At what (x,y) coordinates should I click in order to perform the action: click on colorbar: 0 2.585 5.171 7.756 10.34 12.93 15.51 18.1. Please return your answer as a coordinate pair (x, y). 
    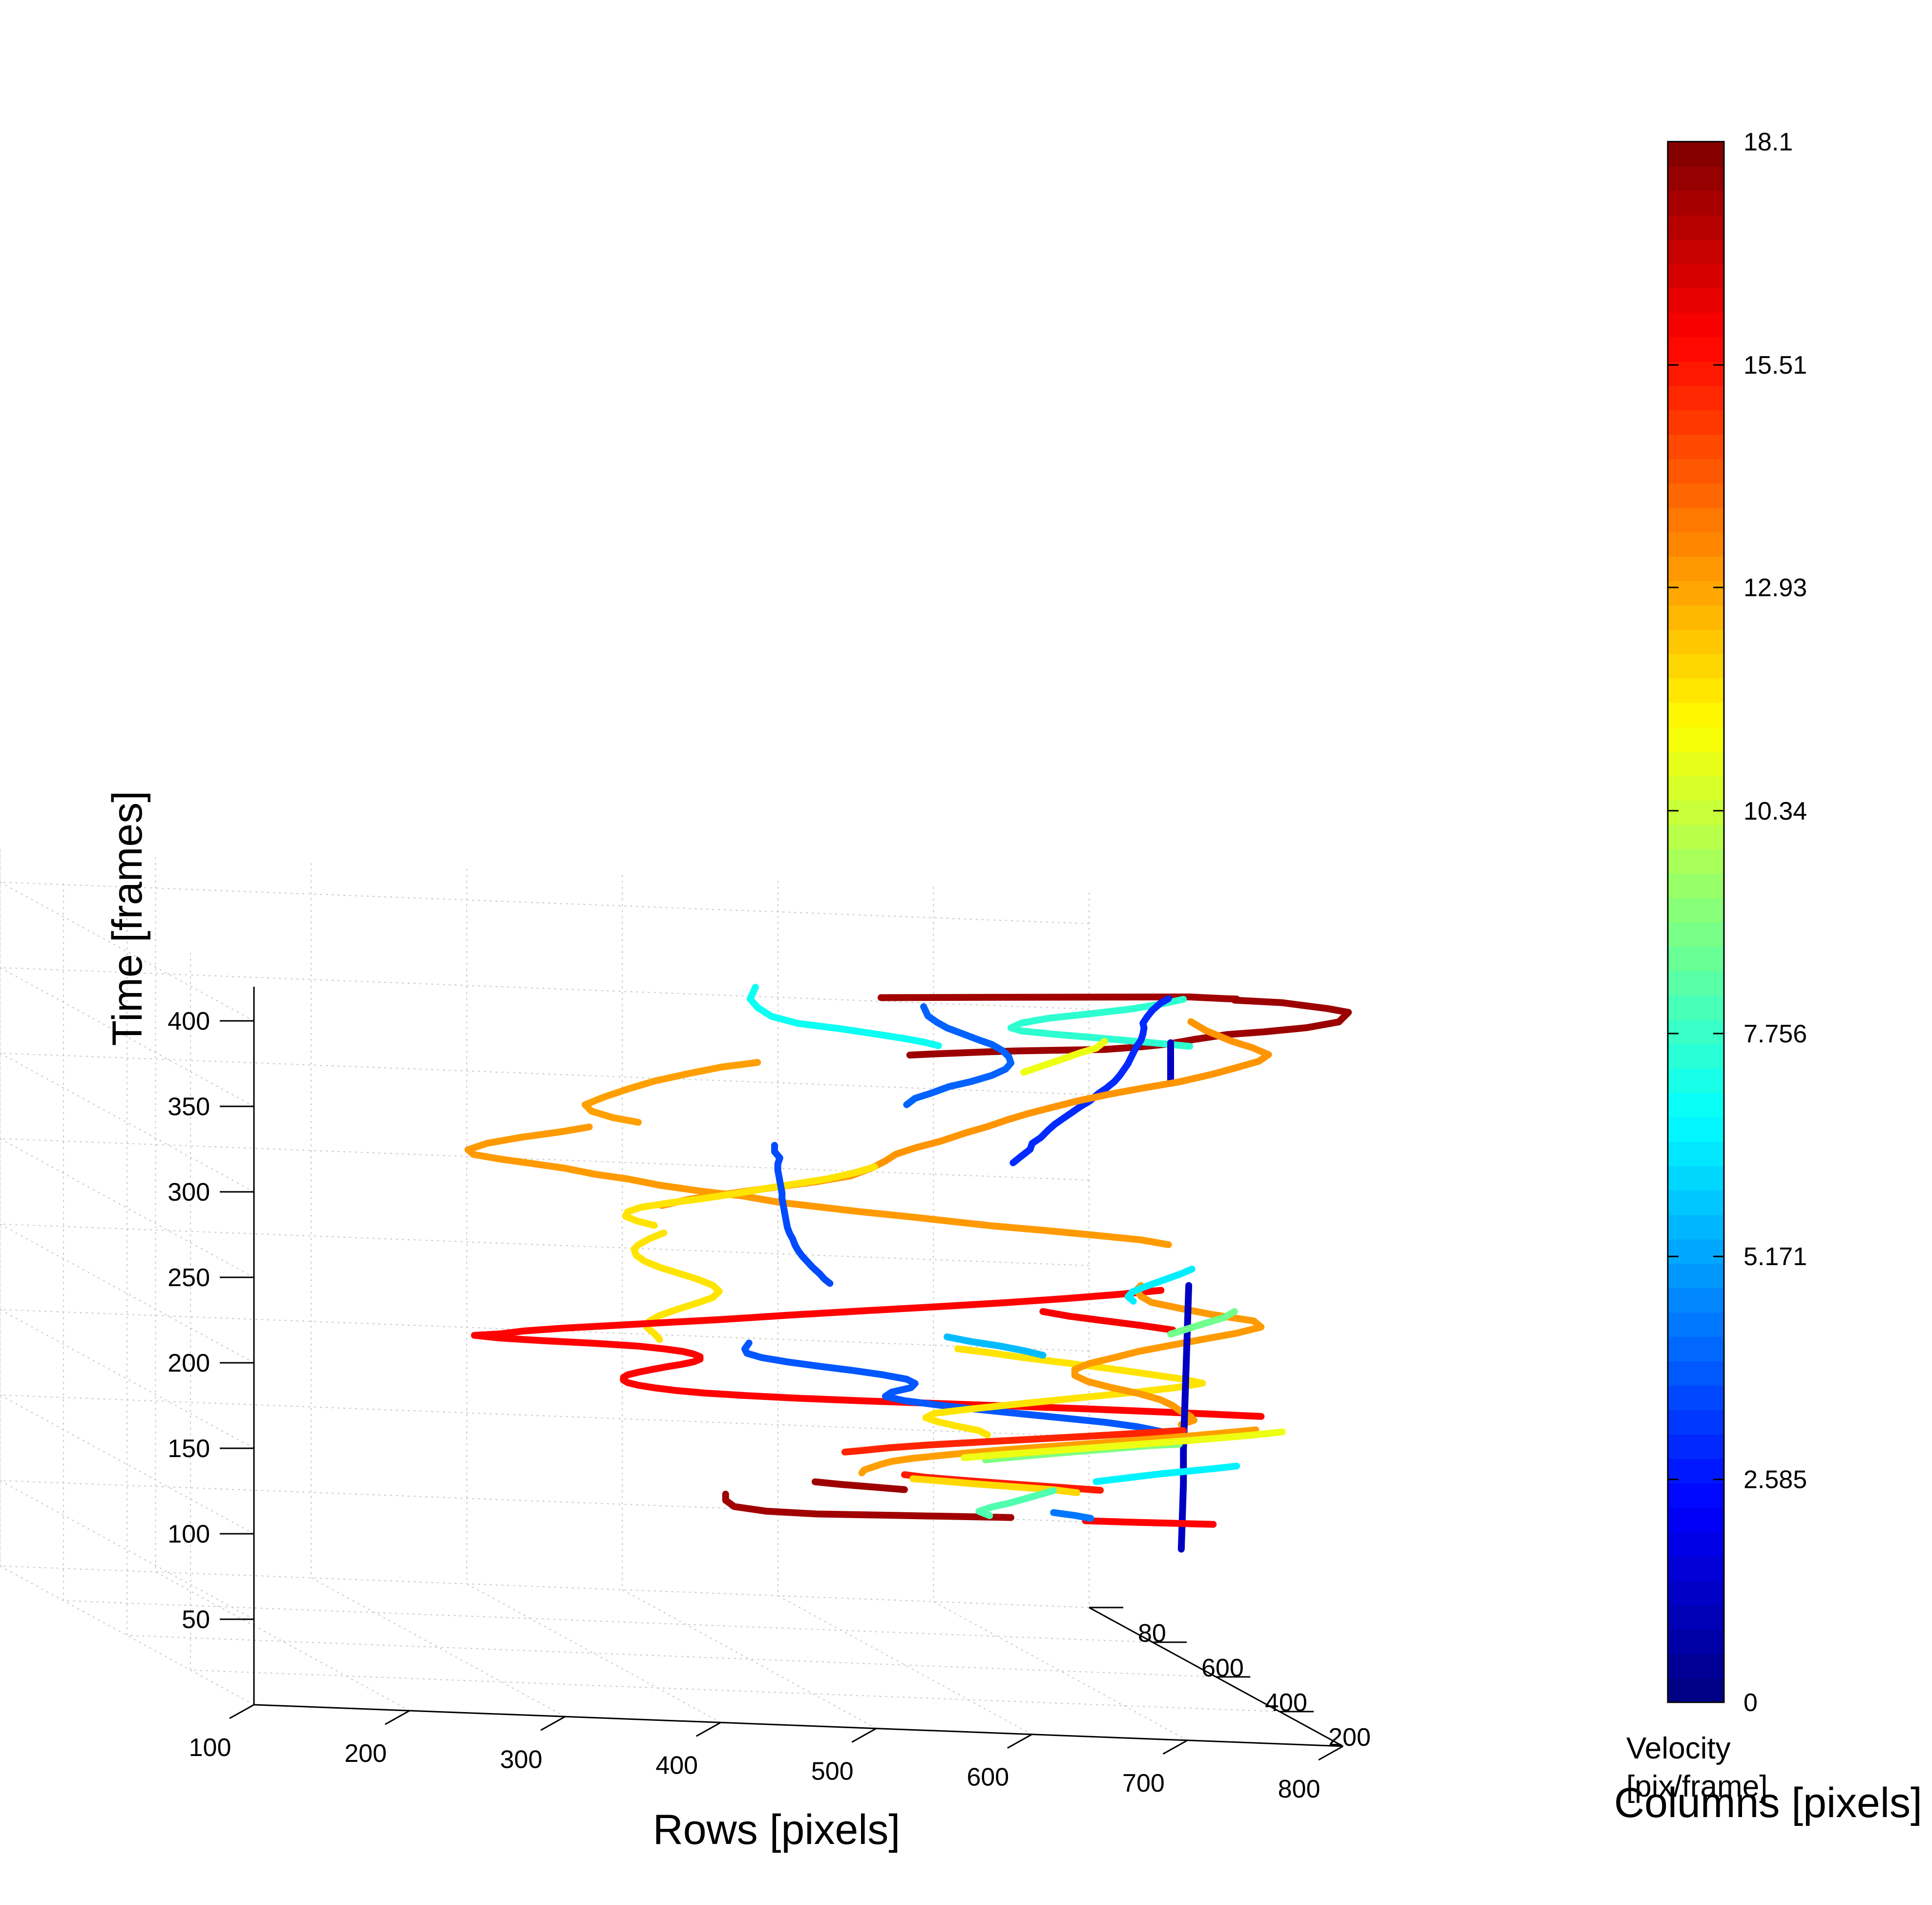
    Looking at the image, I should click on (1737, 922).